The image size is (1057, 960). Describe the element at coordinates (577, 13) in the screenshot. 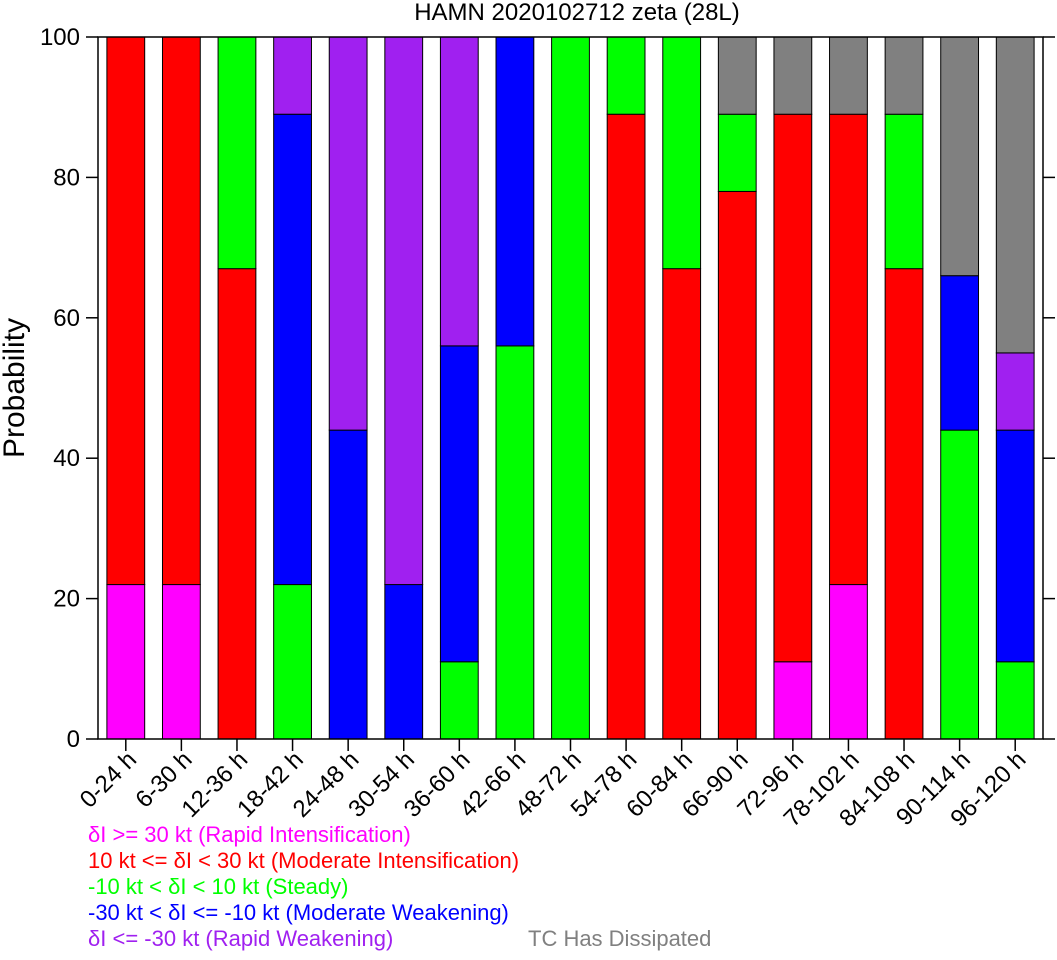

I see `chart-title: HAMN 2020102712 zeta (28L)` at that location.